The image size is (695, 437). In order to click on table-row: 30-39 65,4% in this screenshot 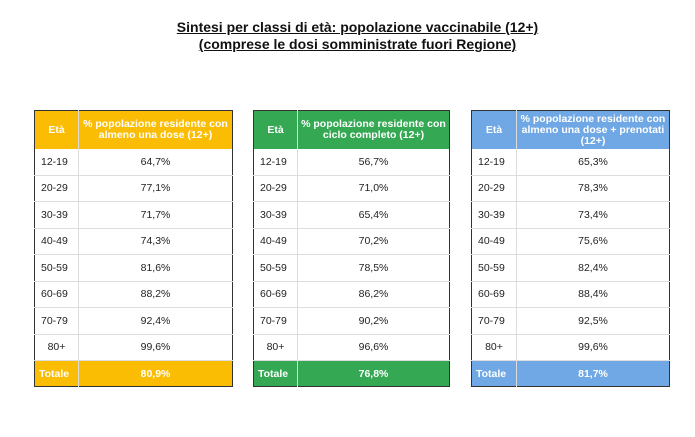, I will do `click(351, 215)`.